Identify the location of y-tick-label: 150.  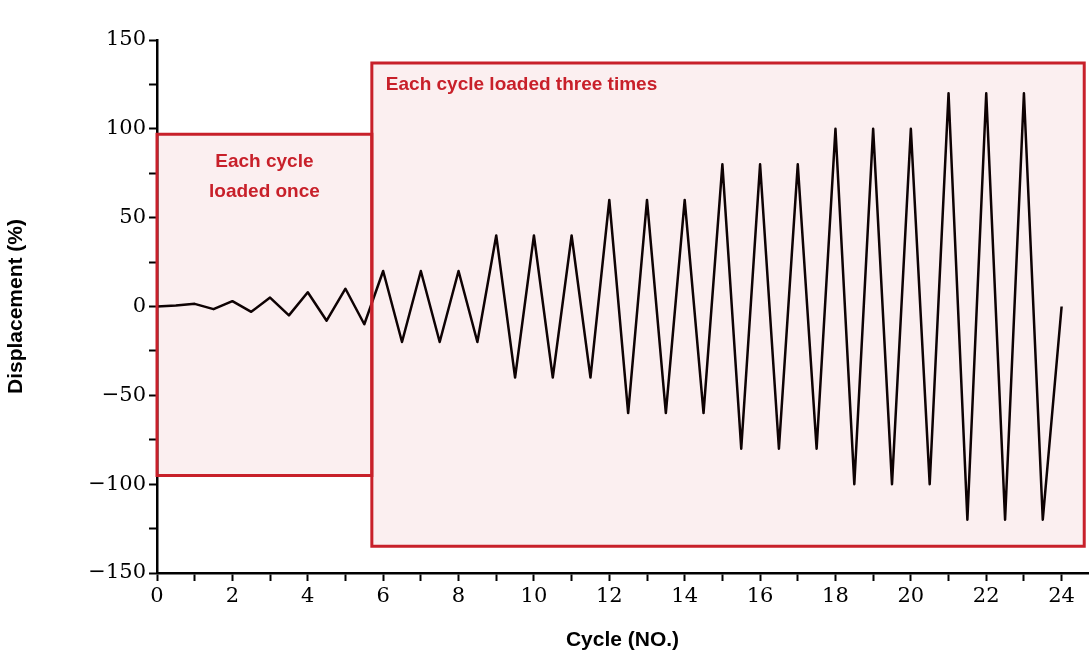
(125, 38).